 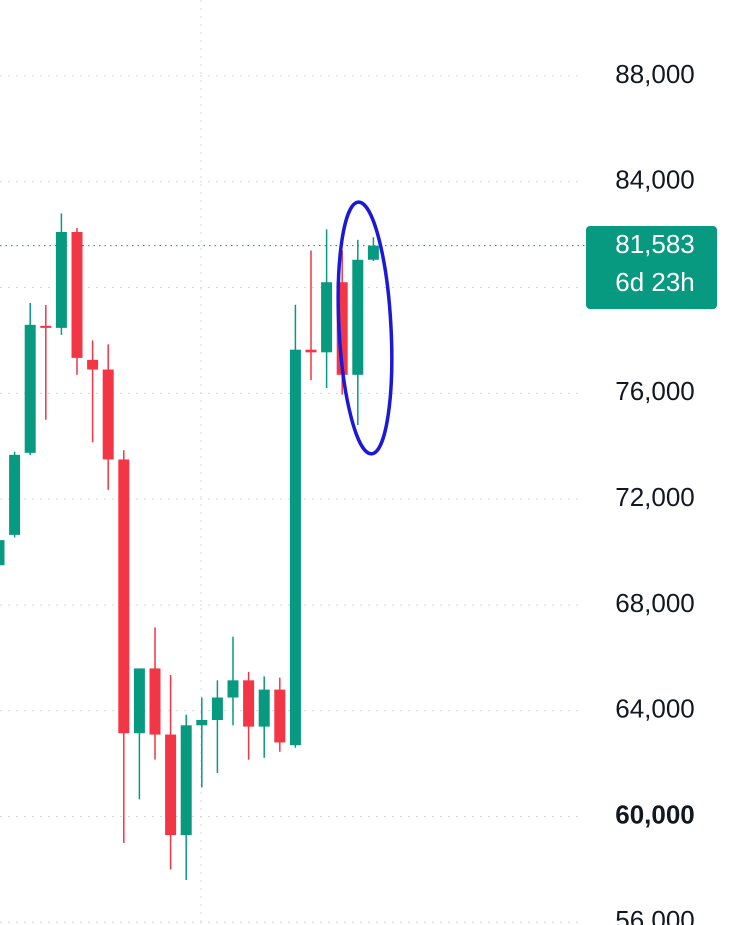 What do you see at coordinates (655, 915) in the screenshot?
I see `y-tick-label: 56,000` at bounding box center [655, 915].